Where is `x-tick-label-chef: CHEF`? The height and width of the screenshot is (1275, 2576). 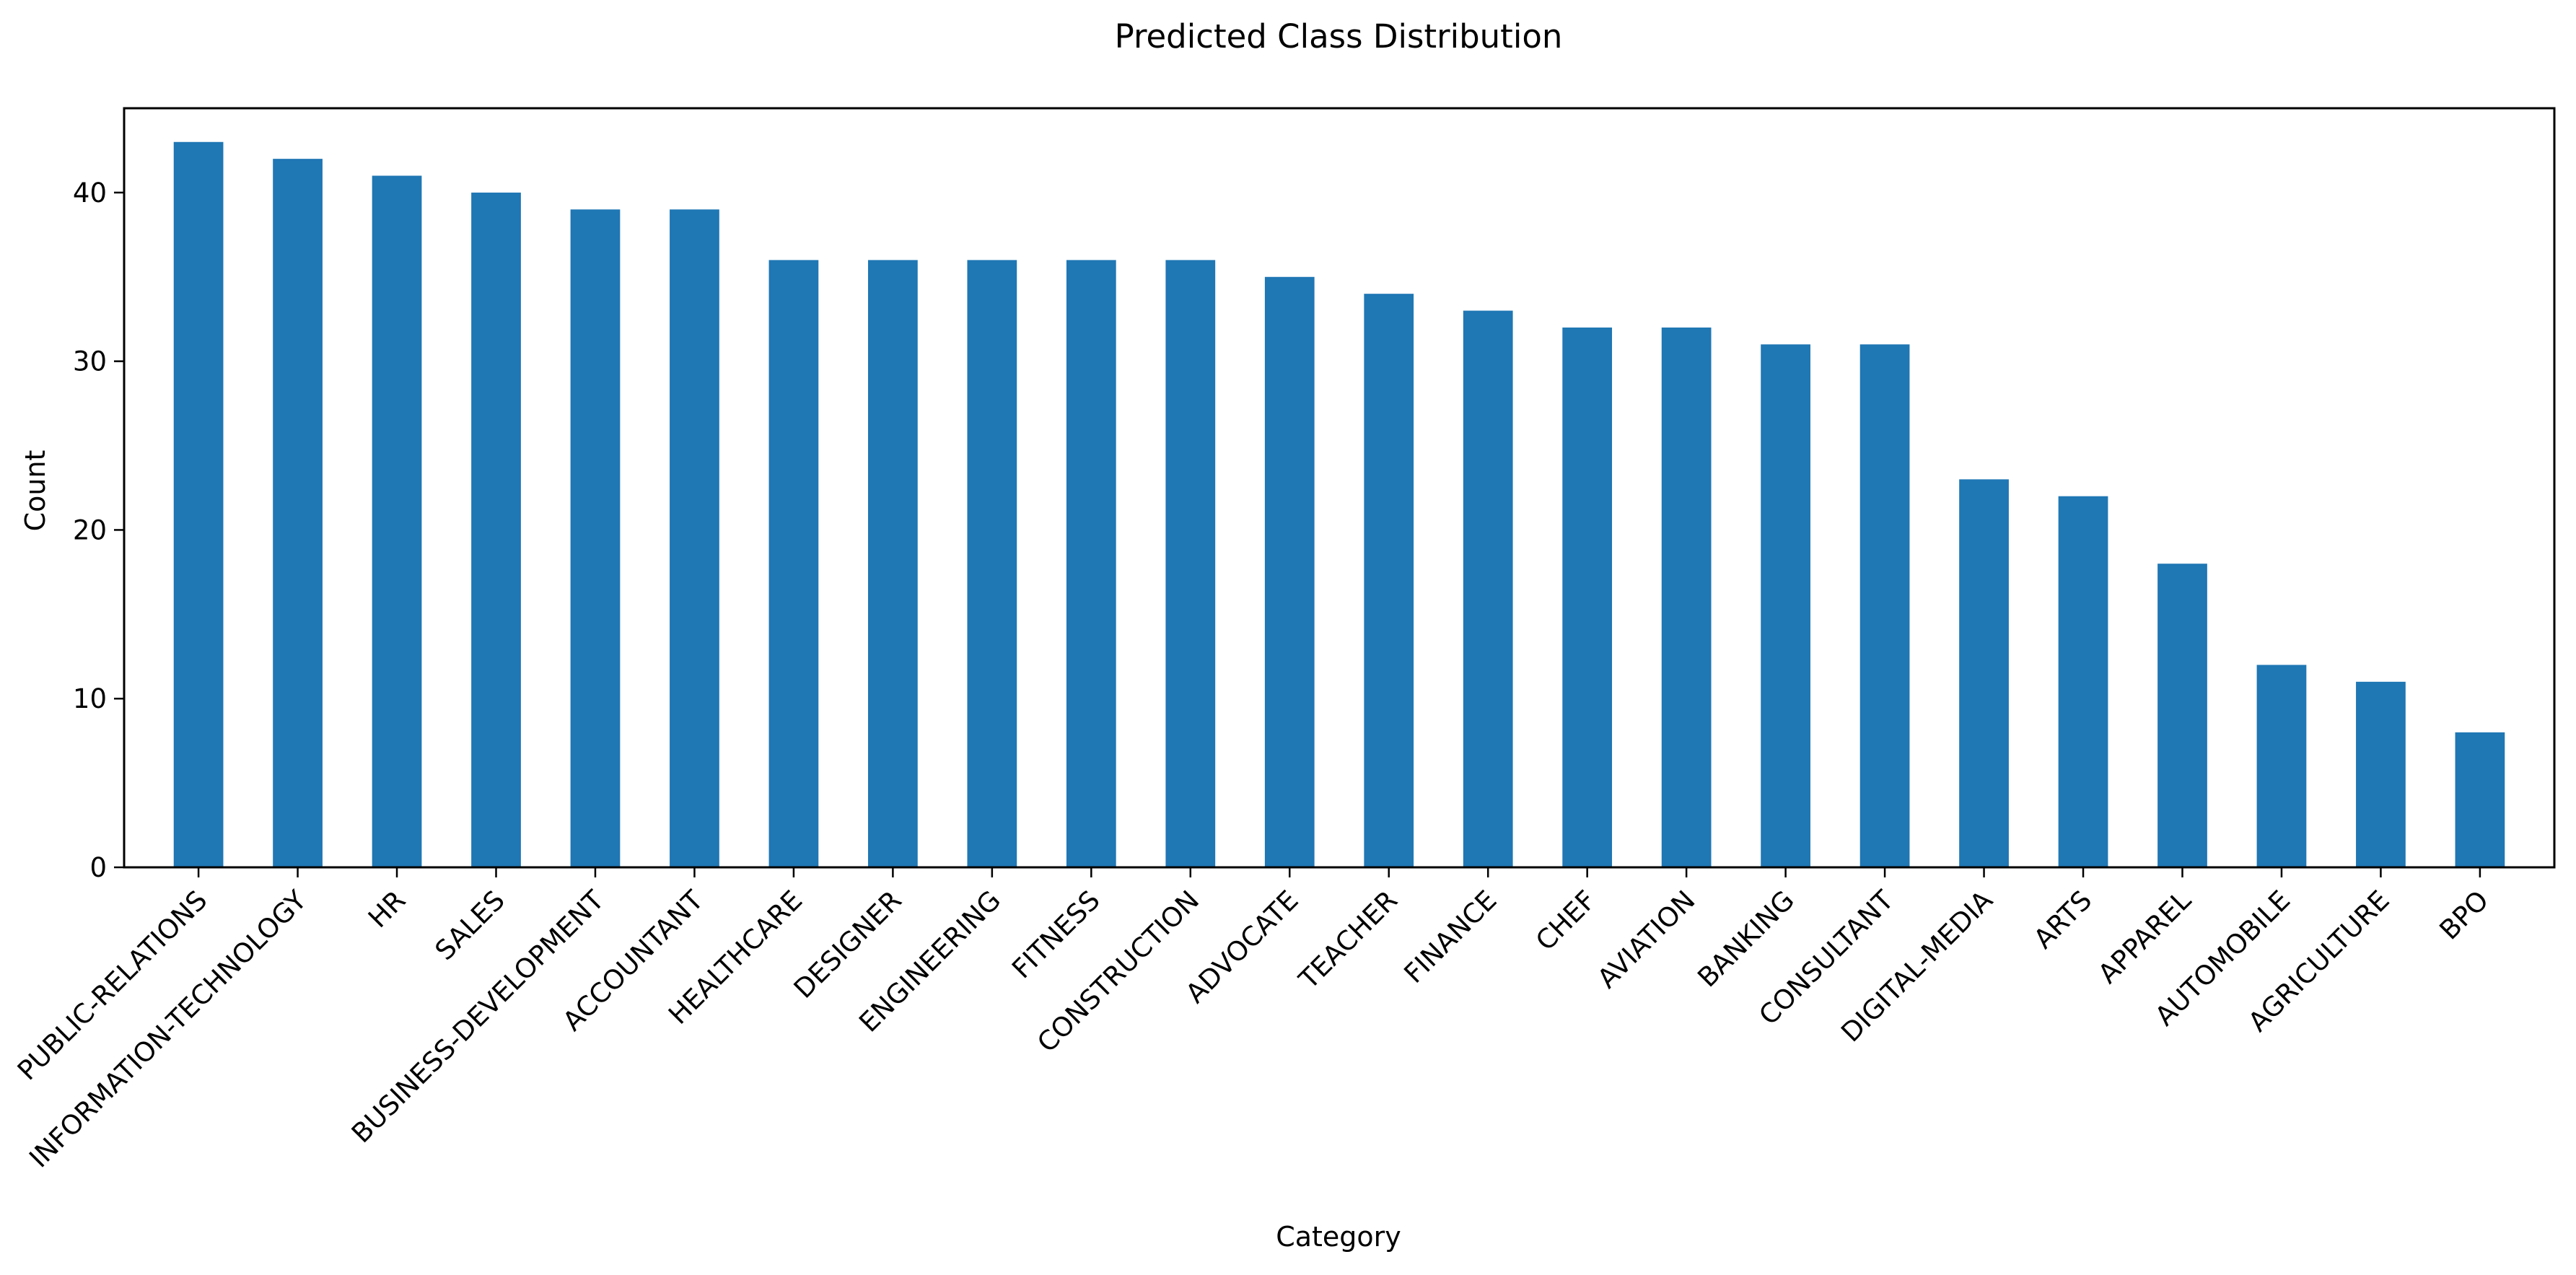
x-tick-label-chef: CHEF is located at coordinates (1566, 921).